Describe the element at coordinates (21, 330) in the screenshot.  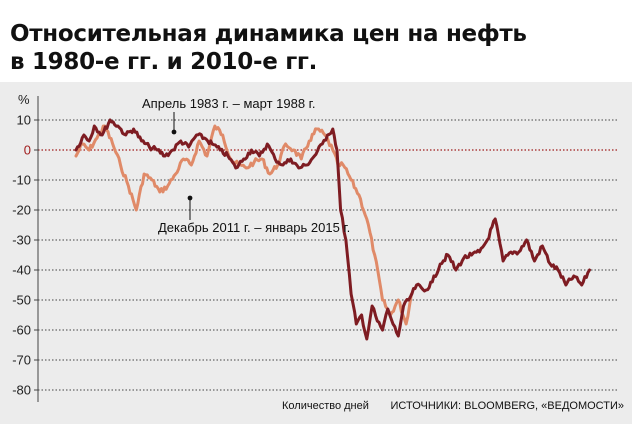
I see `y-tick-label: -60` at that location.